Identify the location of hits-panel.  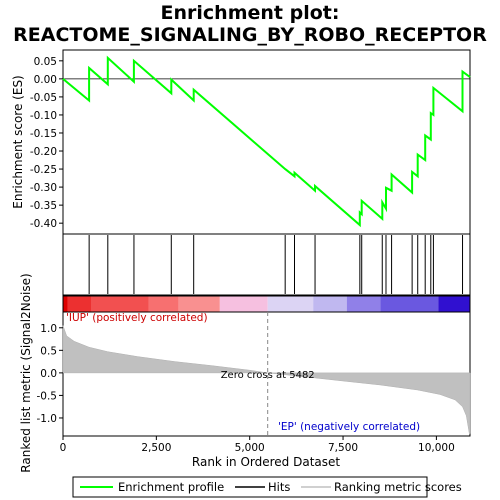
(266, 264).